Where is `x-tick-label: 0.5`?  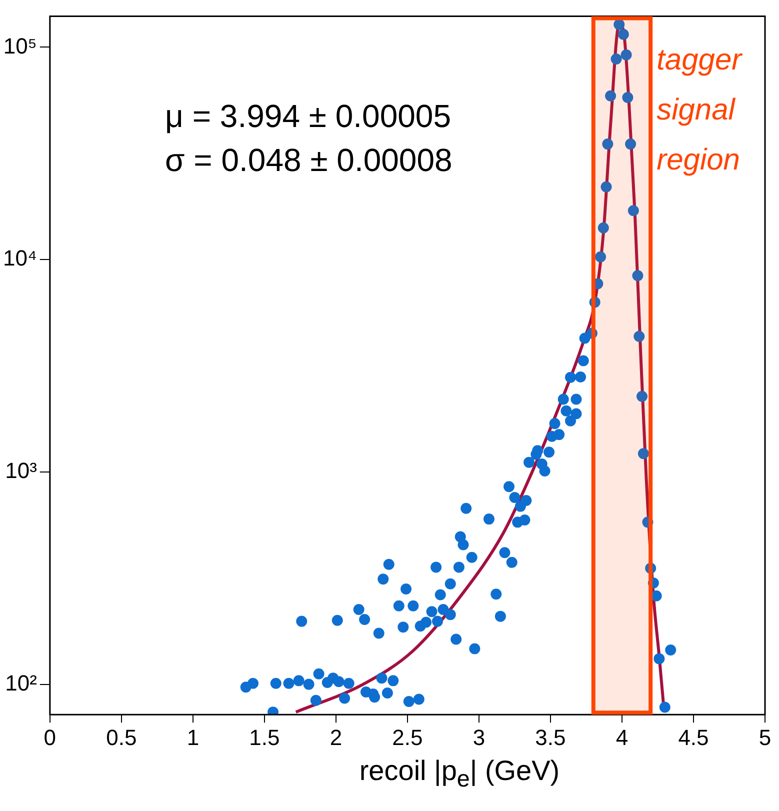
x-tick-label: 0.5 is located at coordinates (121, 737).